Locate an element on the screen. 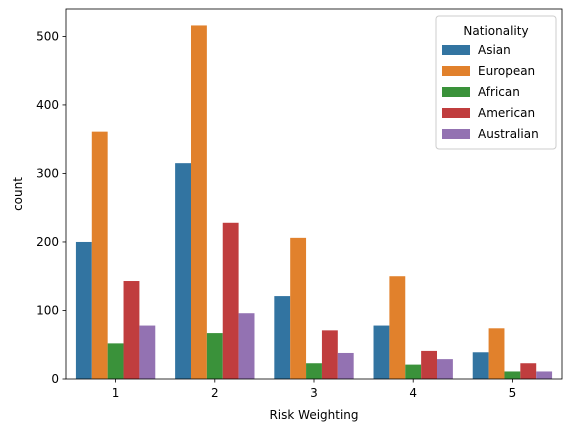 This screenshot has height=432, width=571. y-axis-label: count is located at coordinates (18, 194).